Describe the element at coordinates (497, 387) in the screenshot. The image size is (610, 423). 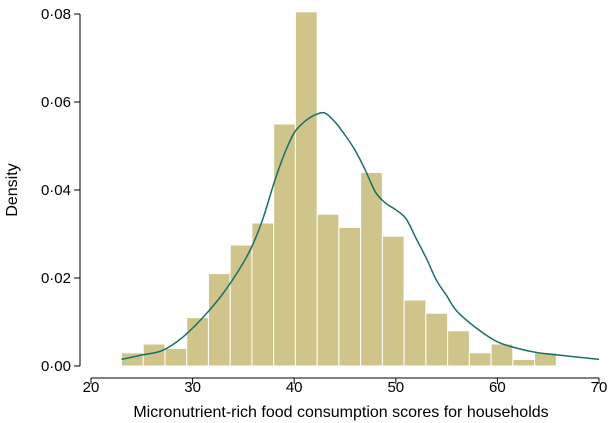
I see `x-tick-label: 60` at that location.